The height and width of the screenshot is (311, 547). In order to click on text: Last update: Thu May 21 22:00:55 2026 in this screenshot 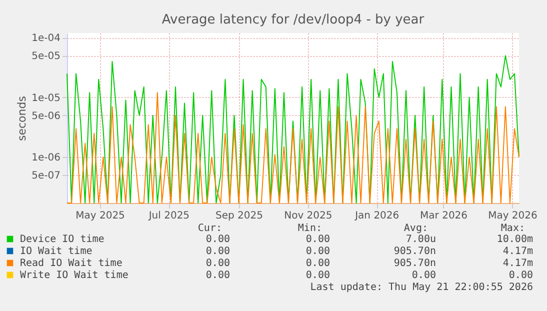, I will do `click(421, 287)`.